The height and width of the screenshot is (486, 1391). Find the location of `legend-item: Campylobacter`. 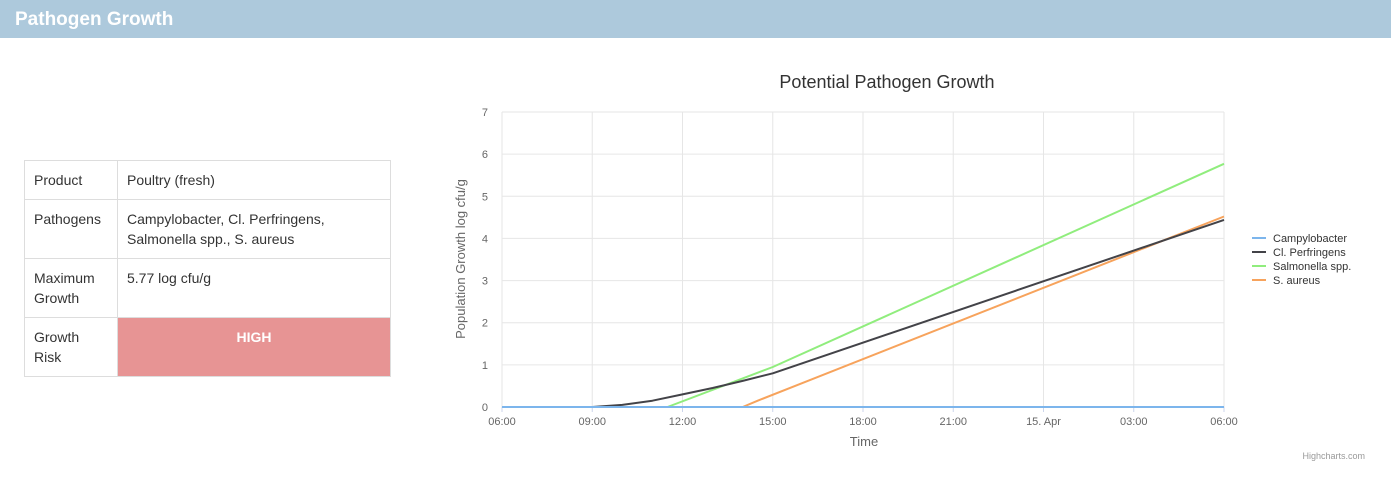

legend-item: Campylobacter is located at coordinates (1299, 239).